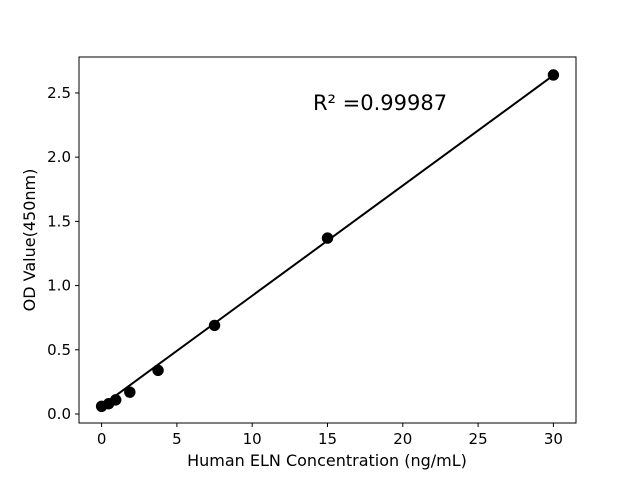 The image size is (640, 480). Describe the element at coordinates (553, 439) in the screenshot. I see `x-tick-label: 30` at that location.